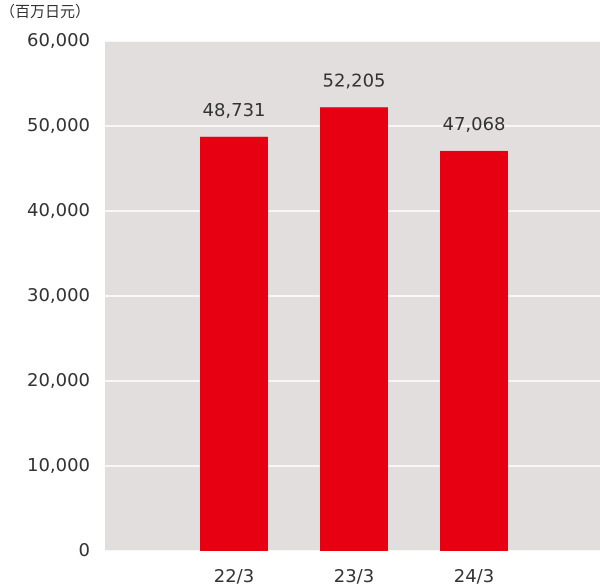 The image size is (600, 587). Describe the element at coordinates (354, 80) in the screenshot. I see `value-label: 52,205` at that location.